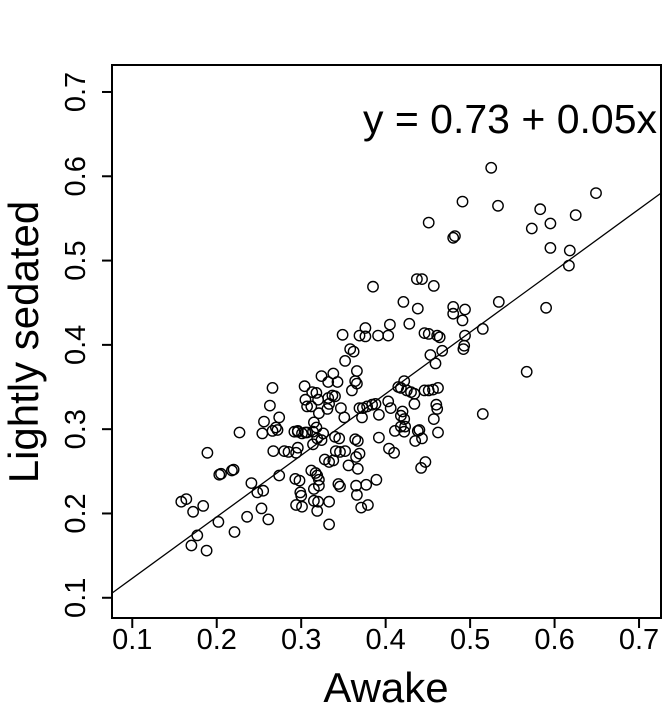 The height and width of the screenshot is (725, 668). I want to click on y-tick-label: 0.6, so click(76, 176).